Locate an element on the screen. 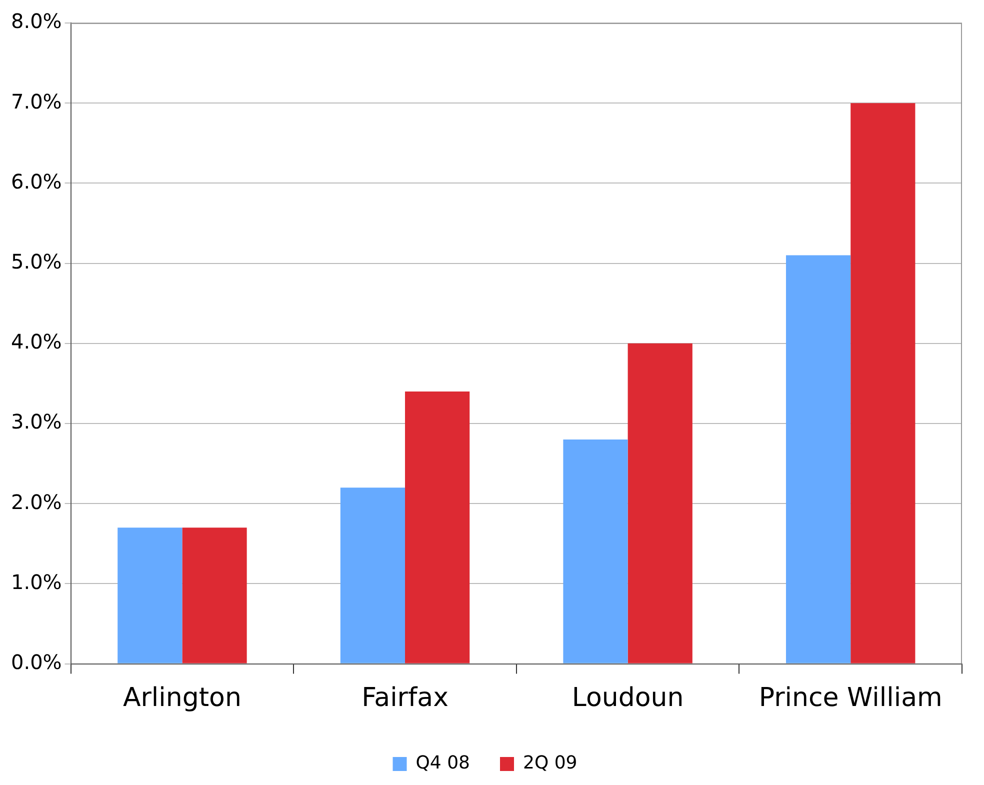 The image size is (984, 785). y-tick-label: 1.0% is located at coordinates (36, 582).